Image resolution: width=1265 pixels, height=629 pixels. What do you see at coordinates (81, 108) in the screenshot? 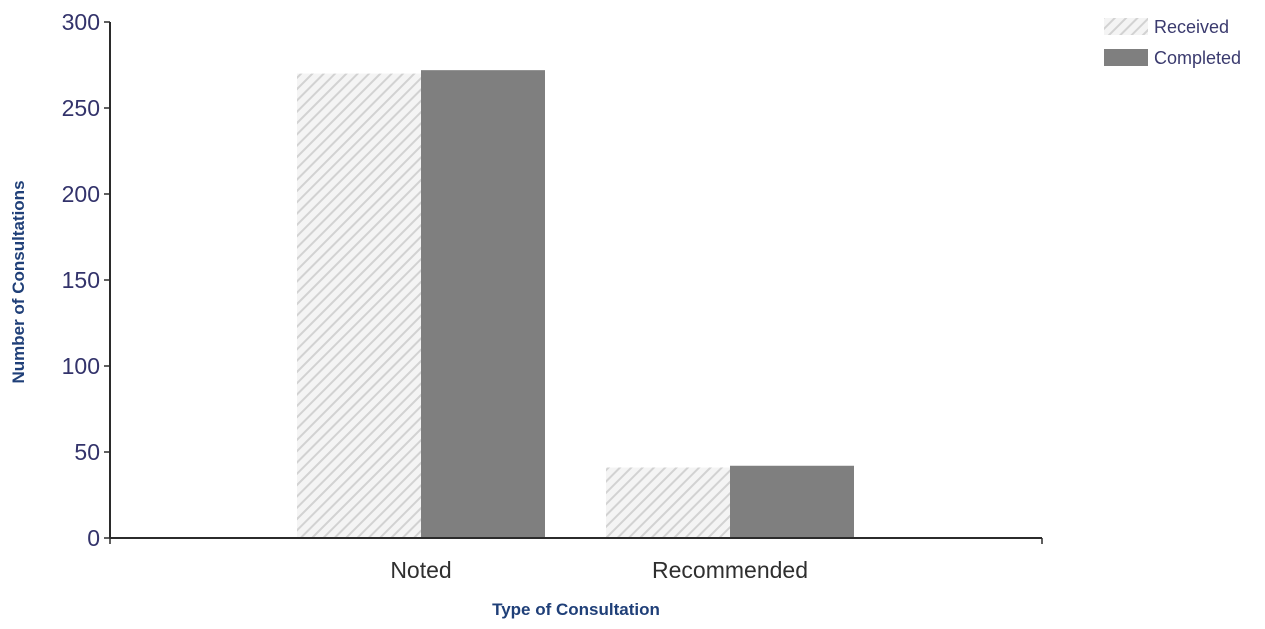
I see `y-tick-label: 250` at bounding box center [81, 108].